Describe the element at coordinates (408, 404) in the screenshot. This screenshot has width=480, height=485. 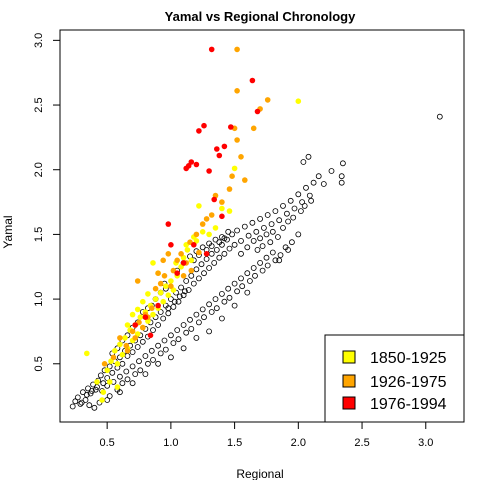
I see `legend-label-1976-1994: 1976-1994` at that location.